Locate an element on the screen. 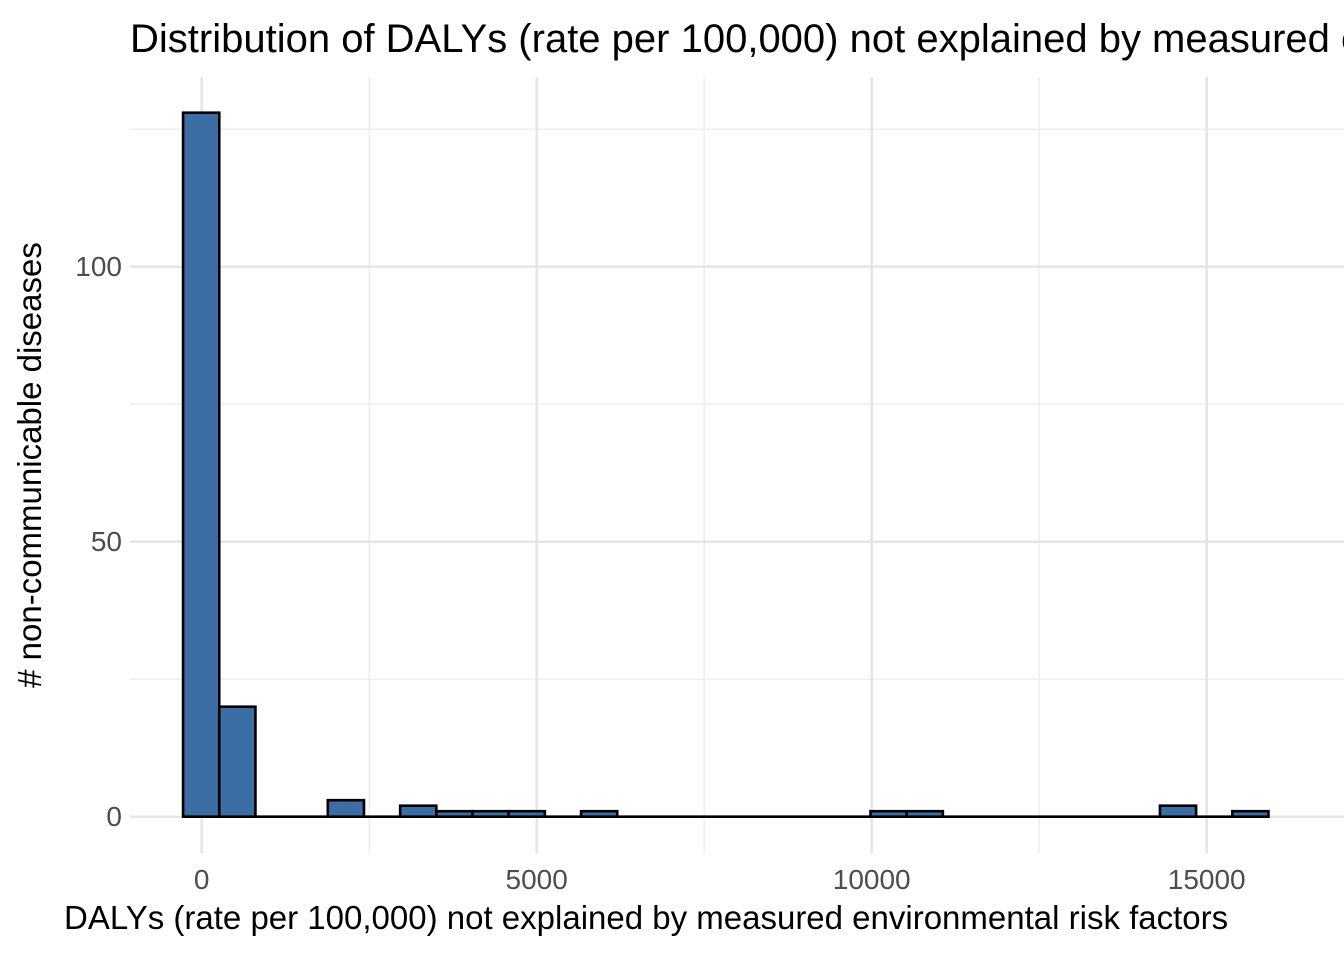  x-tick-label: 5000 is located at coordinates (536, 879).